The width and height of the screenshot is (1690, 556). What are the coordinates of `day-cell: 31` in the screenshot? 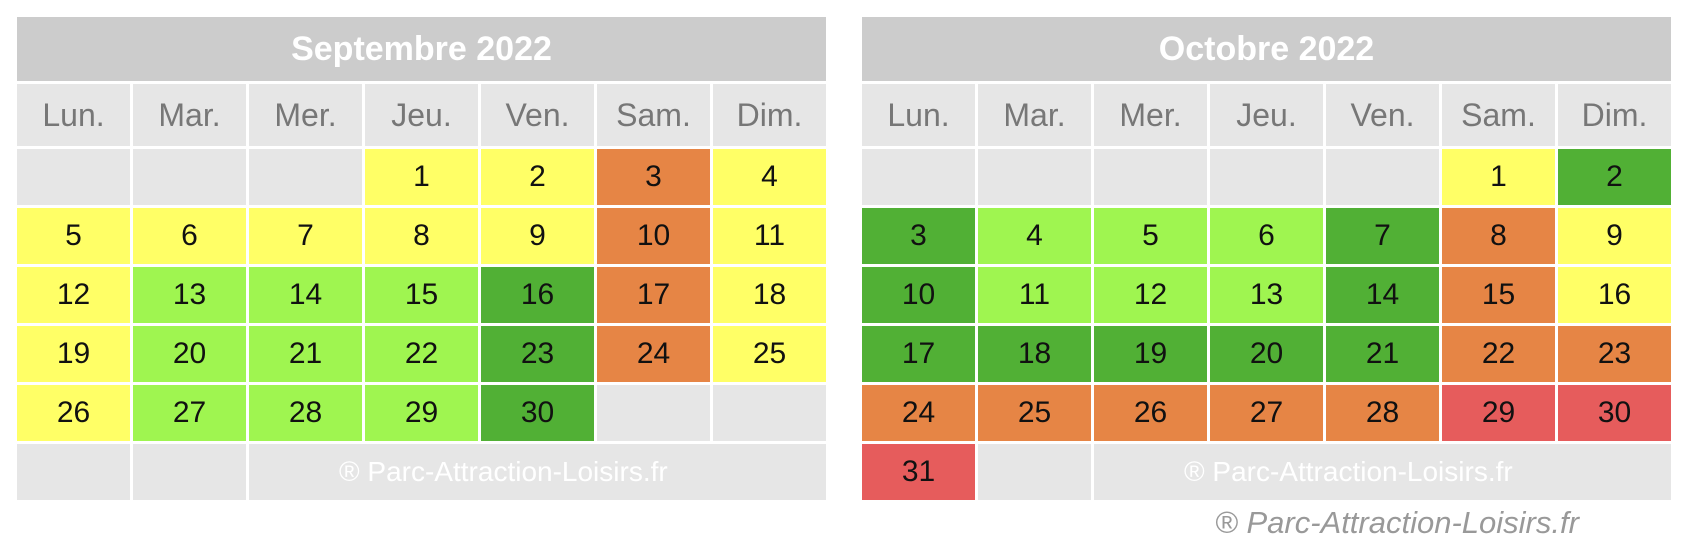 It's located at (918, 472).